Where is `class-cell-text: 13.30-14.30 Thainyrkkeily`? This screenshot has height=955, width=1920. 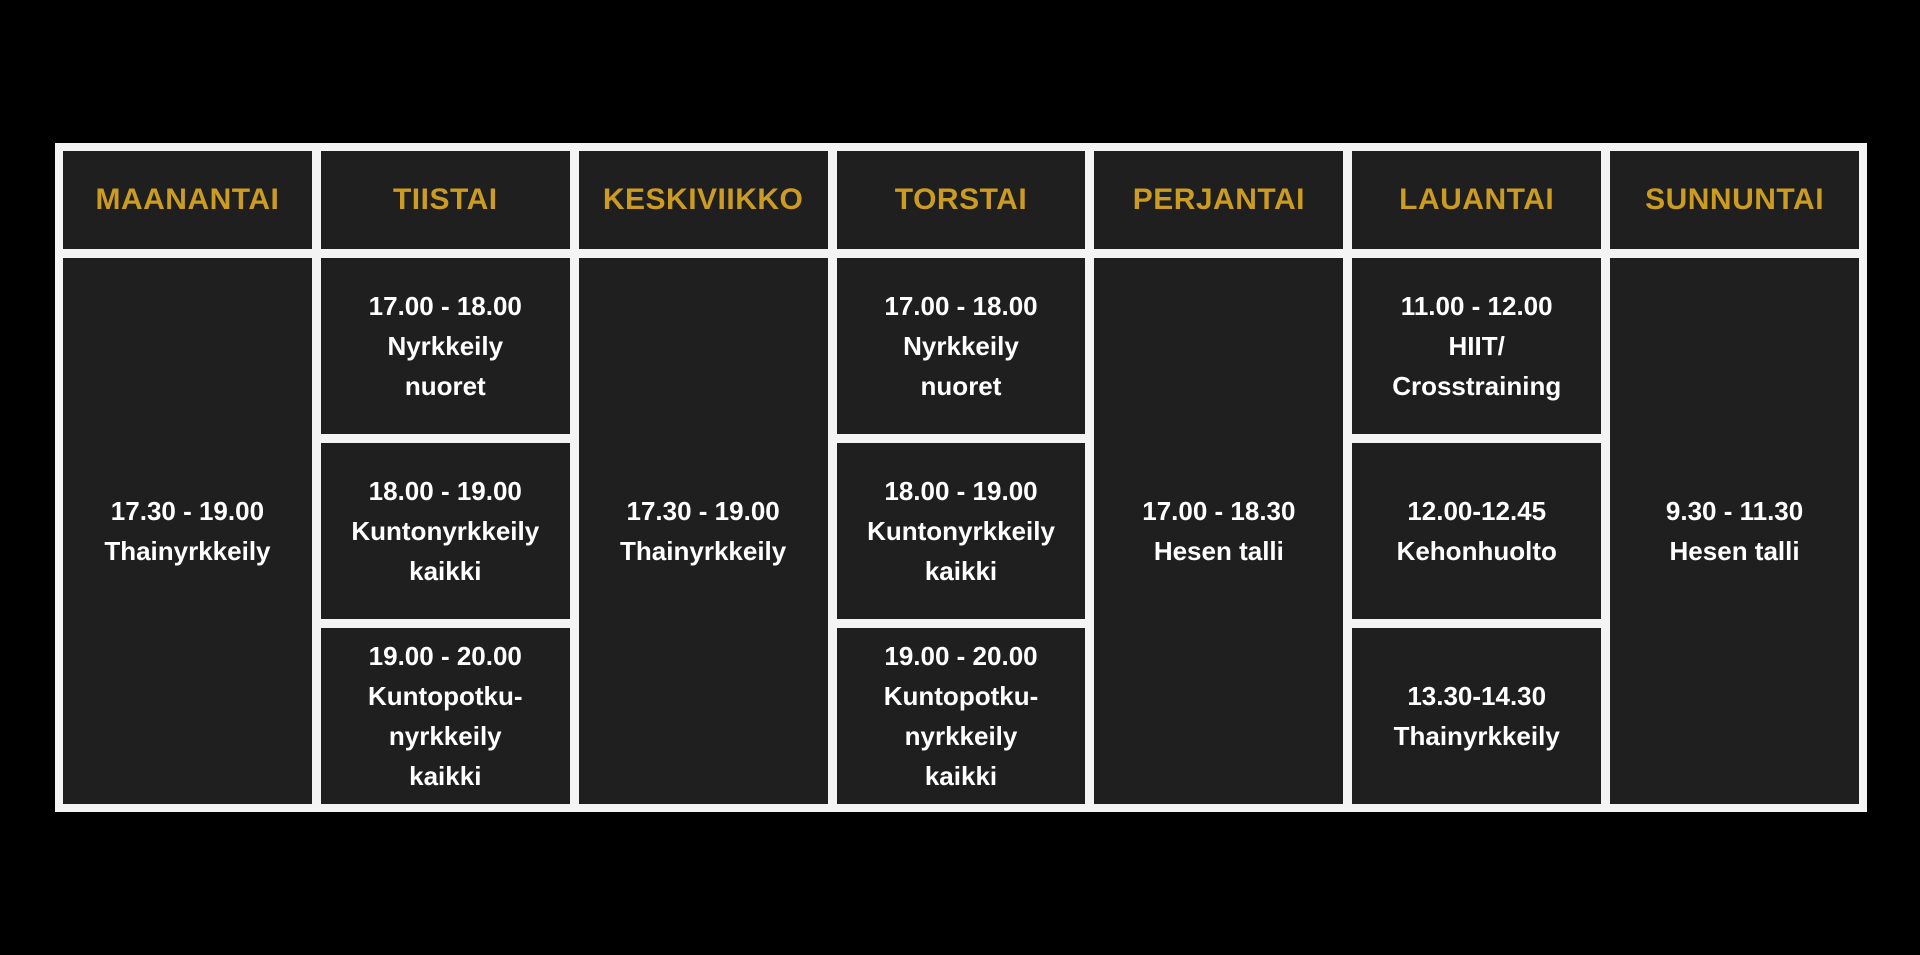 class-cell-text: 13.30-14.30 Thainyrkkeily is located at coordinates (1476, 716).